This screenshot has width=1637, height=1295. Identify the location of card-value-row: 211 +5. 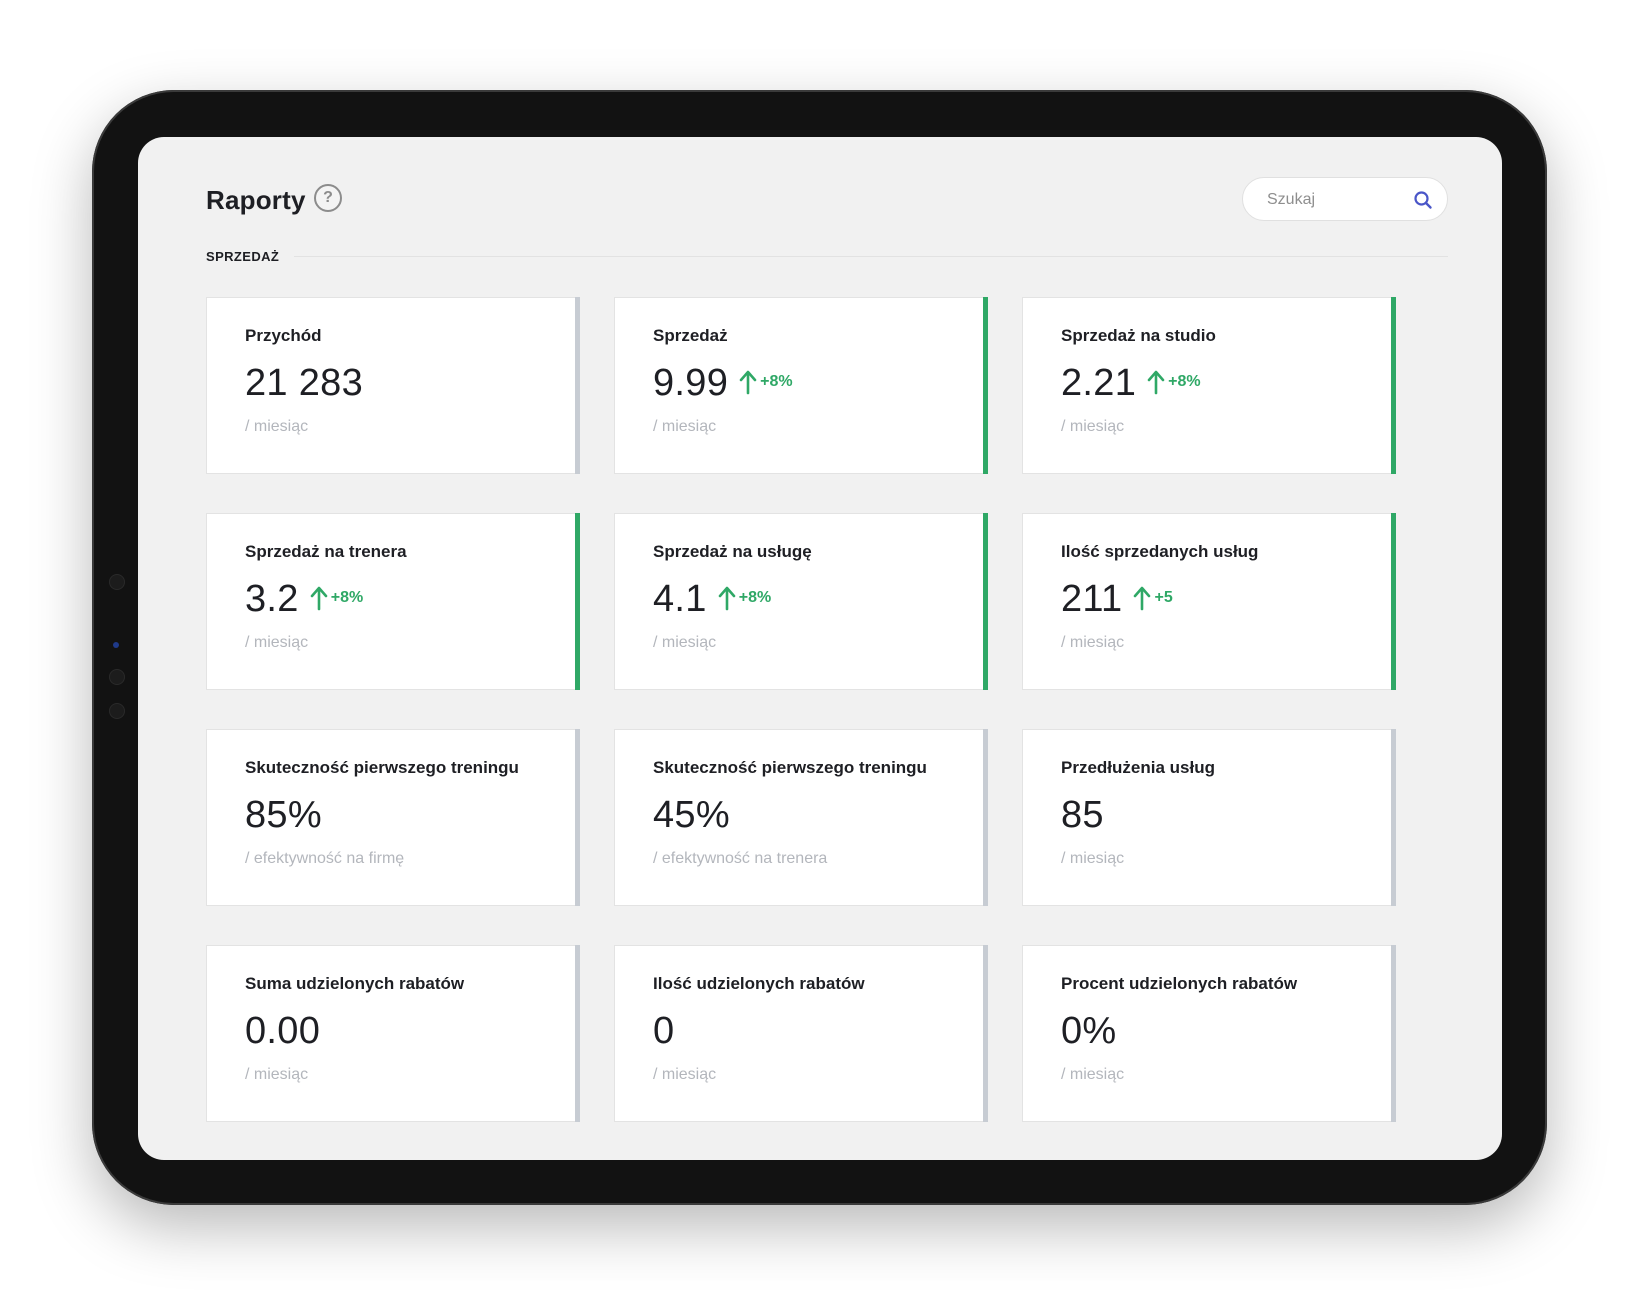
(1117, 599).